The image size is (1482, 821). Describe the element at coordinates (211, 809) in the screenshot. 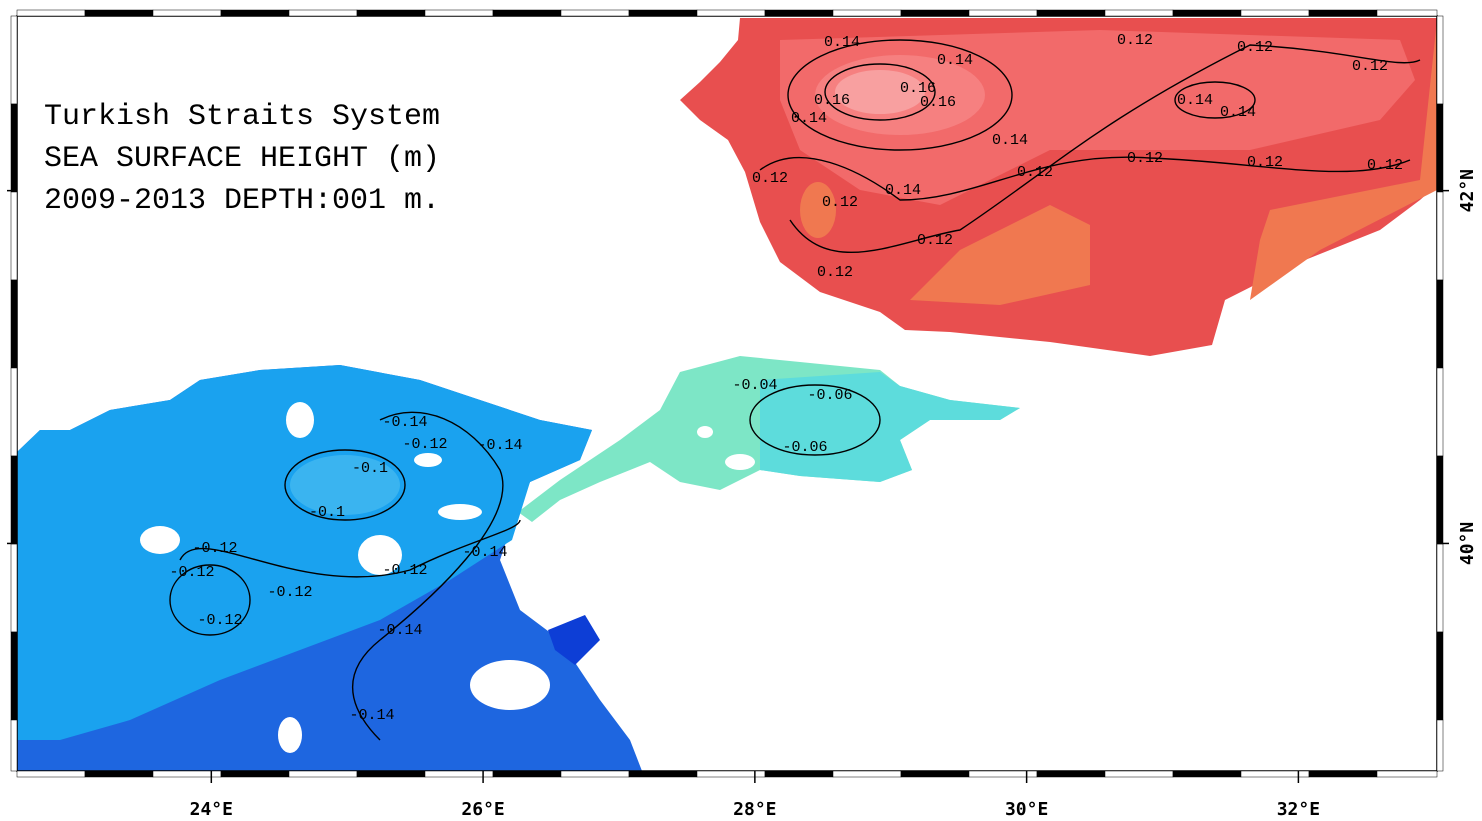

I see `x-tick-label: 24°E` at that location.